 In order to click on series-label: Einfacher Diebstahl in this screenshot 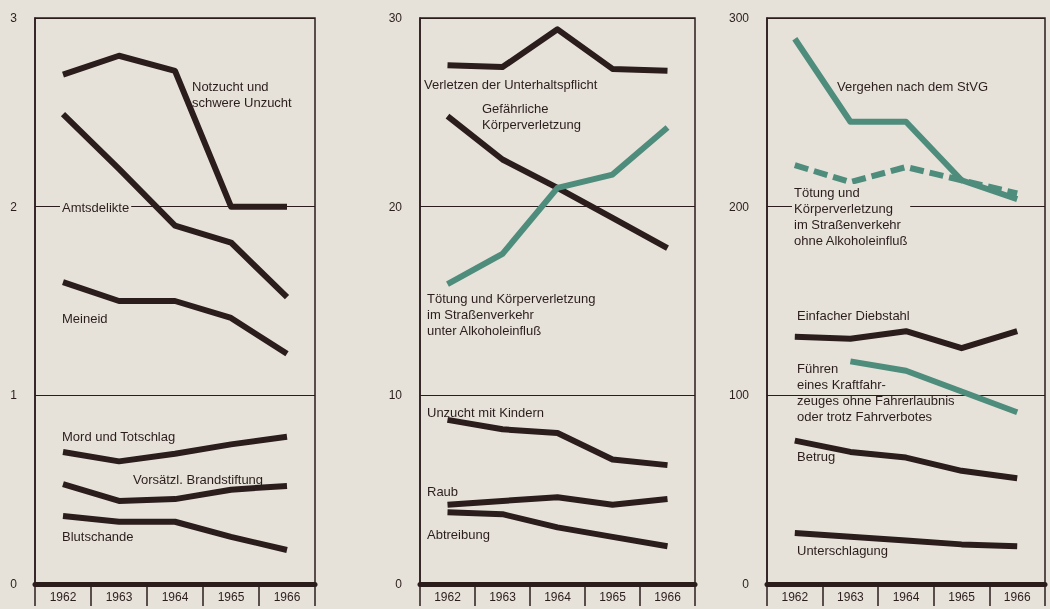, I will do `click(853, 315)`.